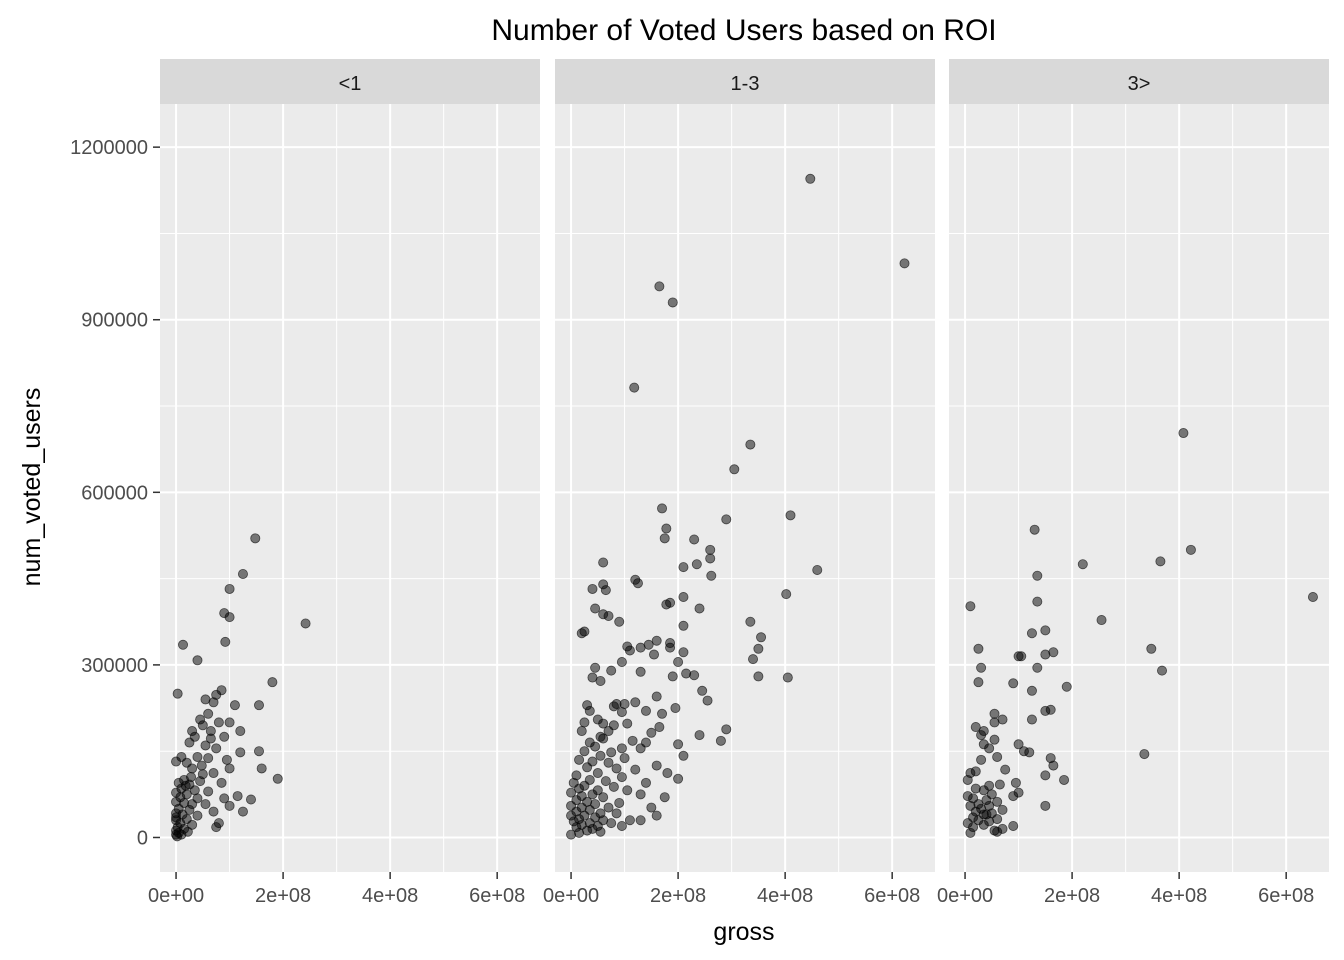 The width and height of the screenshot is (1344, 960). What do you see at coordinates (350, 84) in the screenshot?
I see `facet-strip-label: <1` at bounding box center [350, 84].